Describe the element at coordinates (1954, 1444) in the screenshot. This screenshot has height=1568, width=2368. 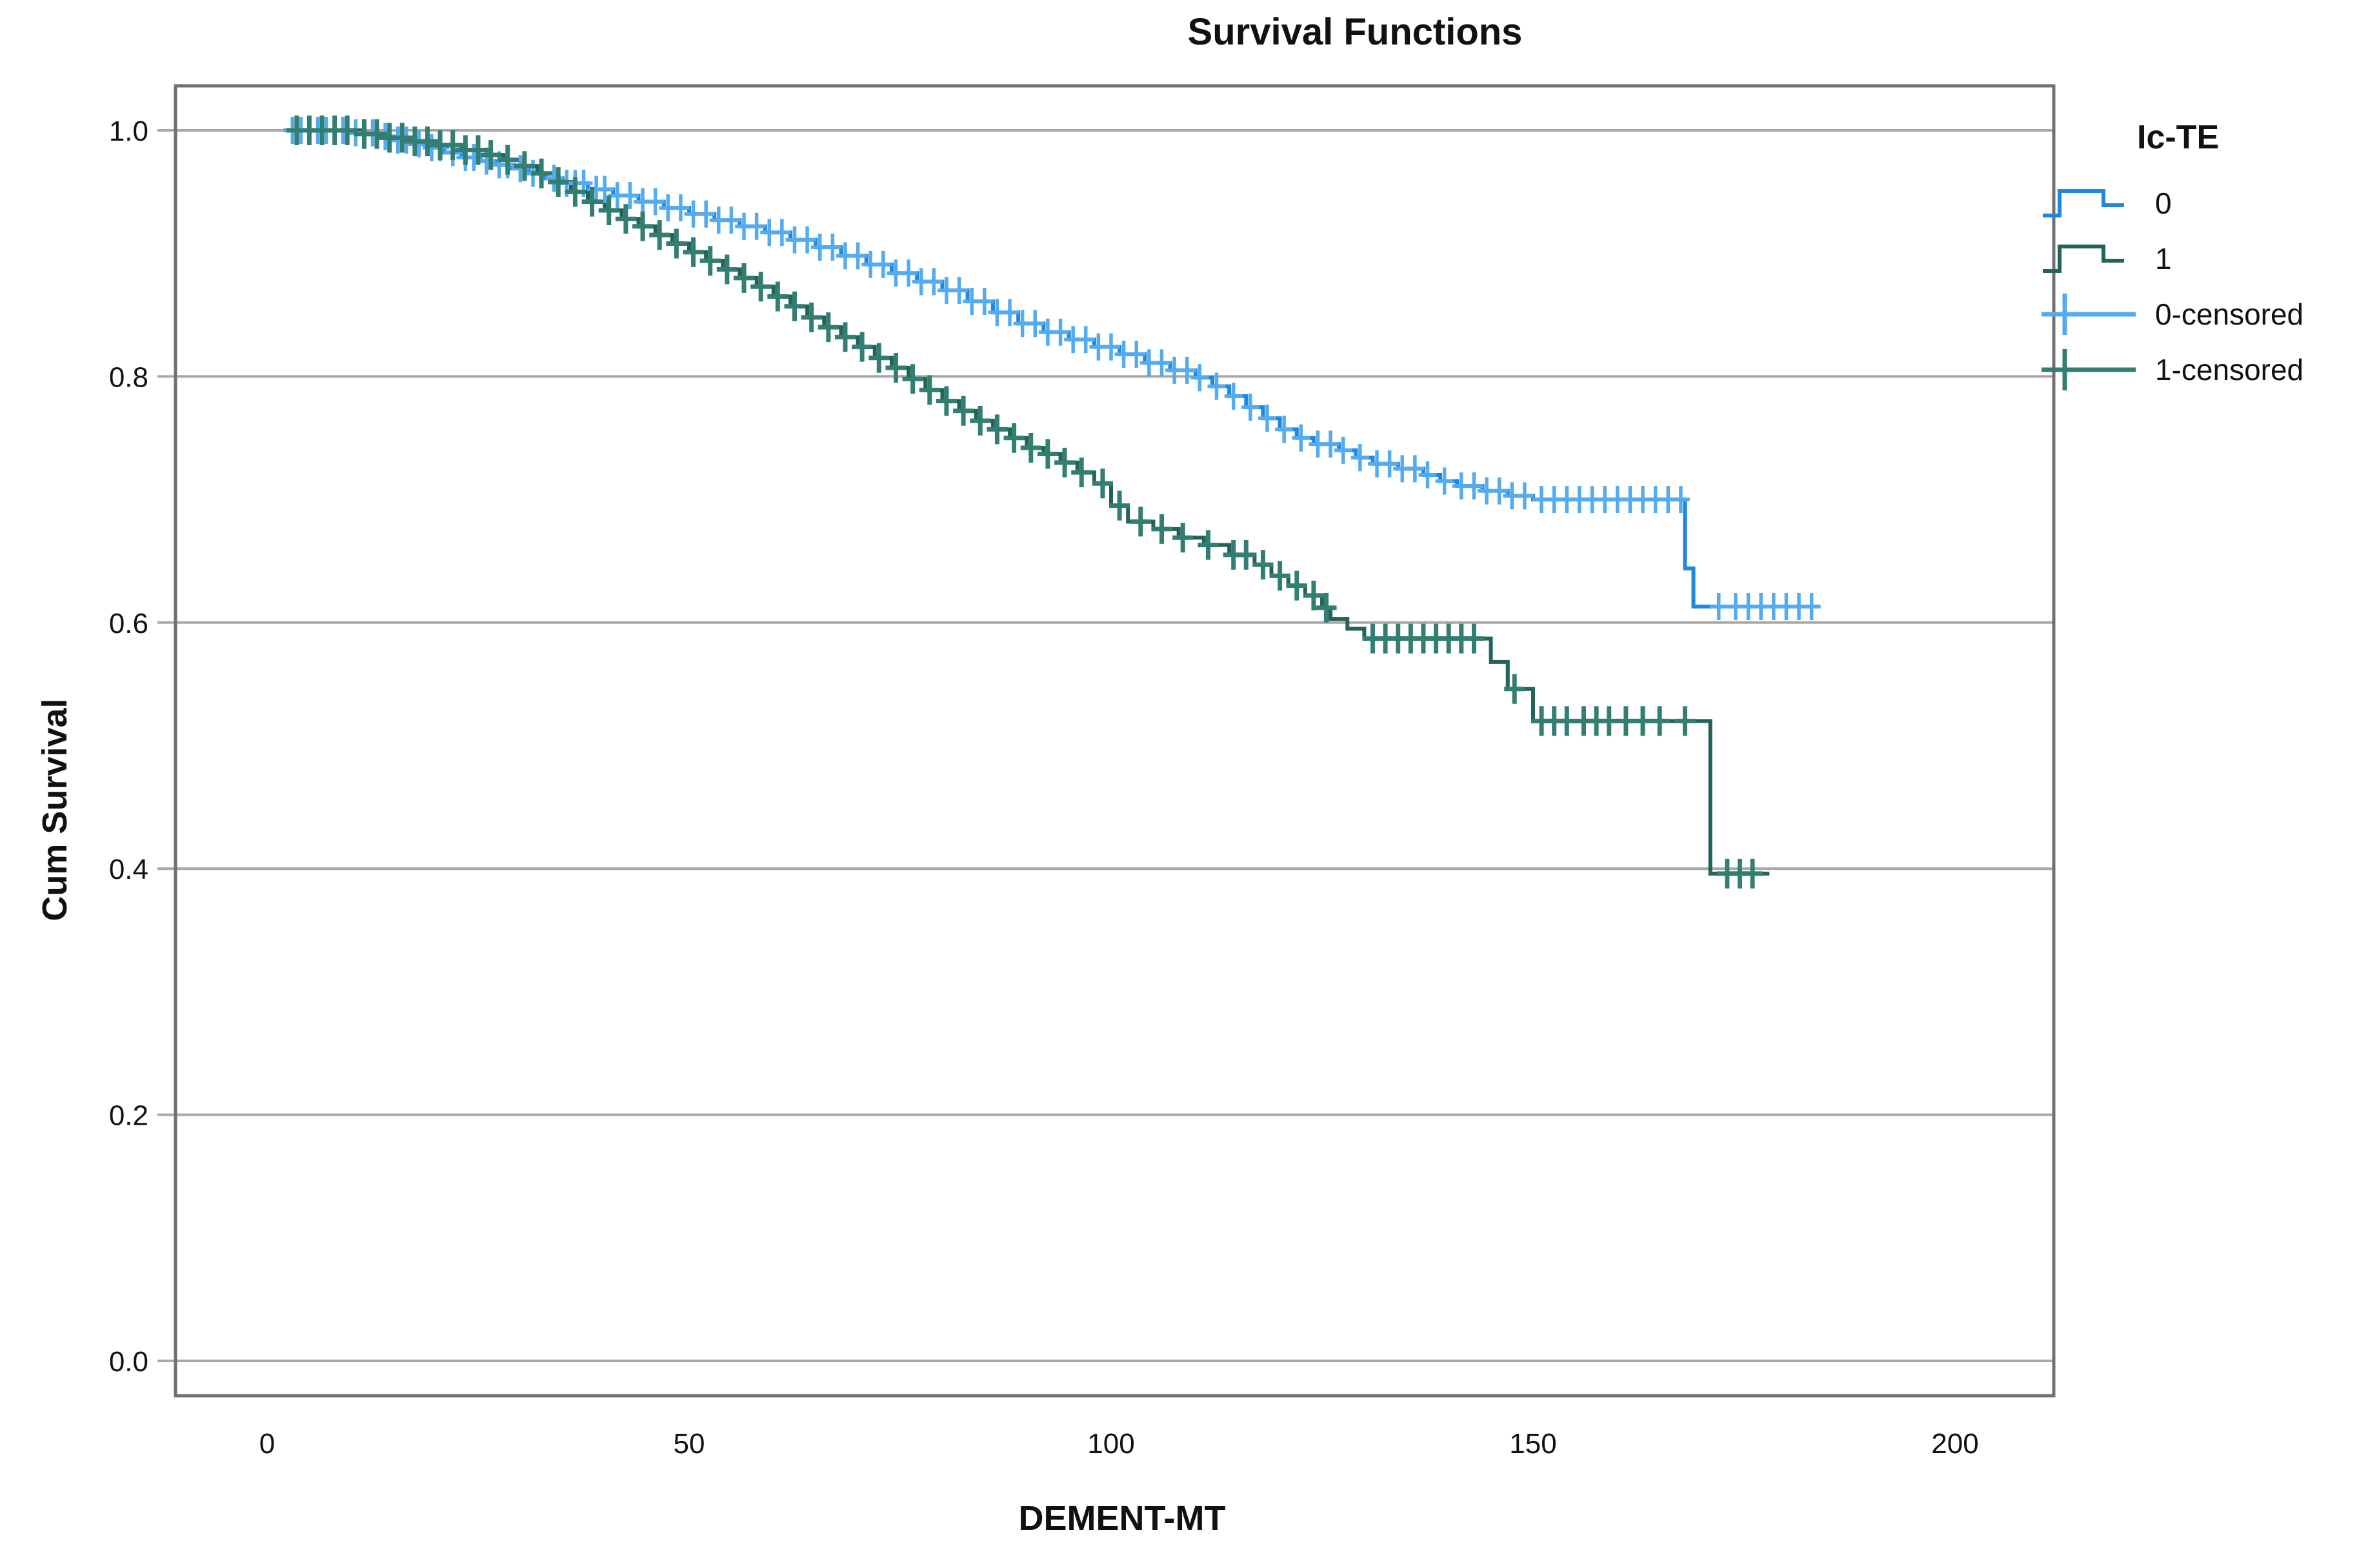
I see `x-tick-label: 200` at that location.